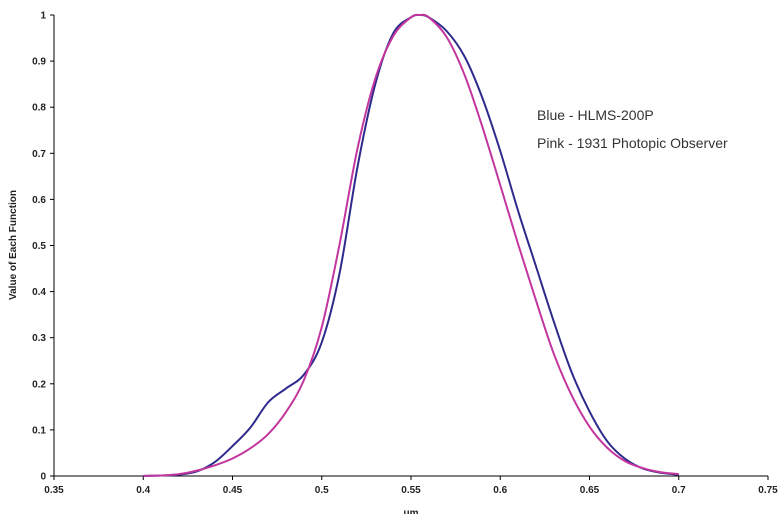 This screenshot has height=514, width=781. What do you see at coordinates (411, 511) in the screenshot?
I see `x-axis-title: um` at bounding box center [411, 511].